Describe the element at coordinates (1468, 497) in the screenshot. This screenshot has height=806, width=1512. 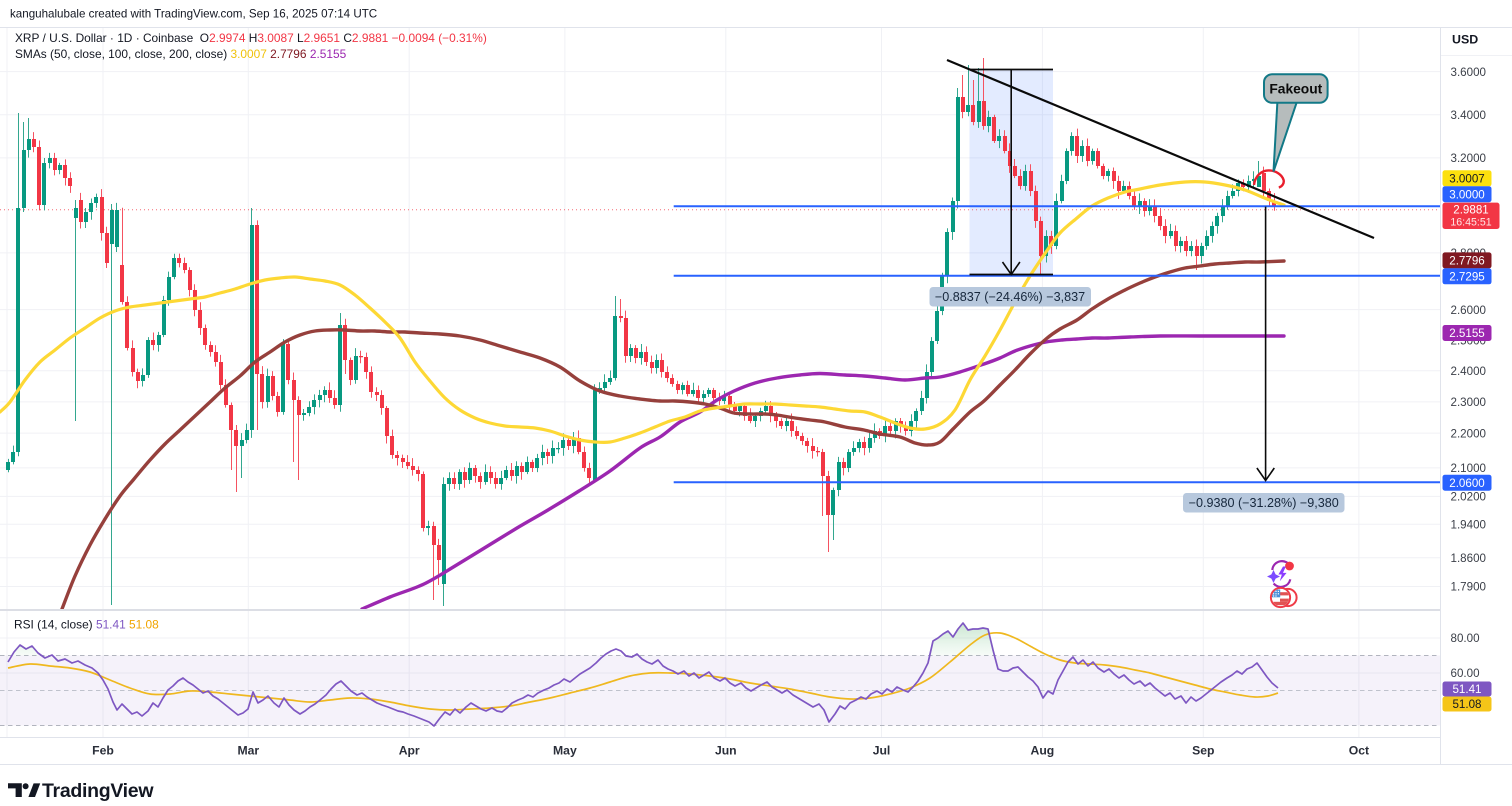
I see `svg-text: 2.0200` at that location.